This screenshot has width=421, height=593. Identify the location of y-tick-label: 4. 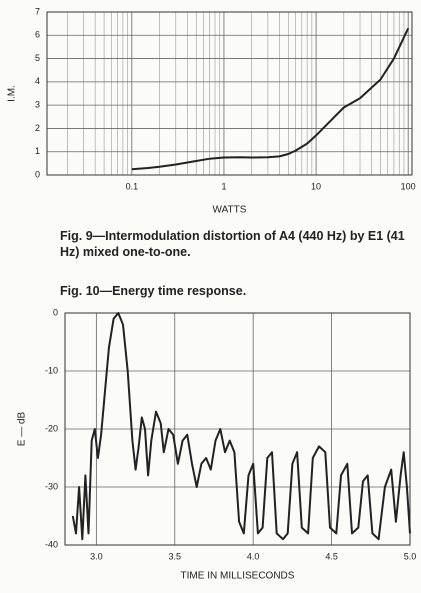
(37, 81).